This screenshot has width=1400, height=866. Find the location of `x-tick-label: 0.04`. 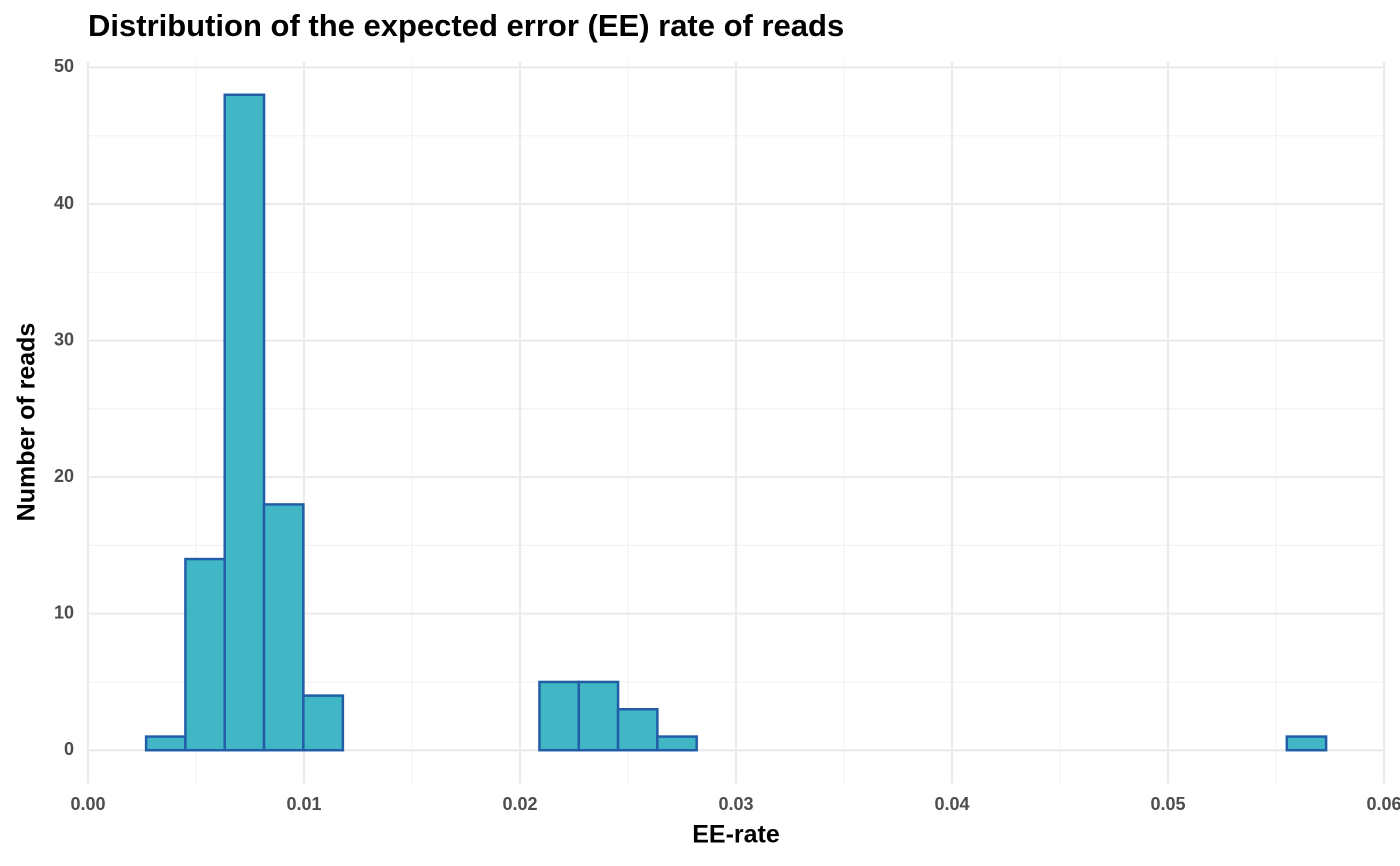

x-tick-label: 0.04 is located at coordinates (951, 804).